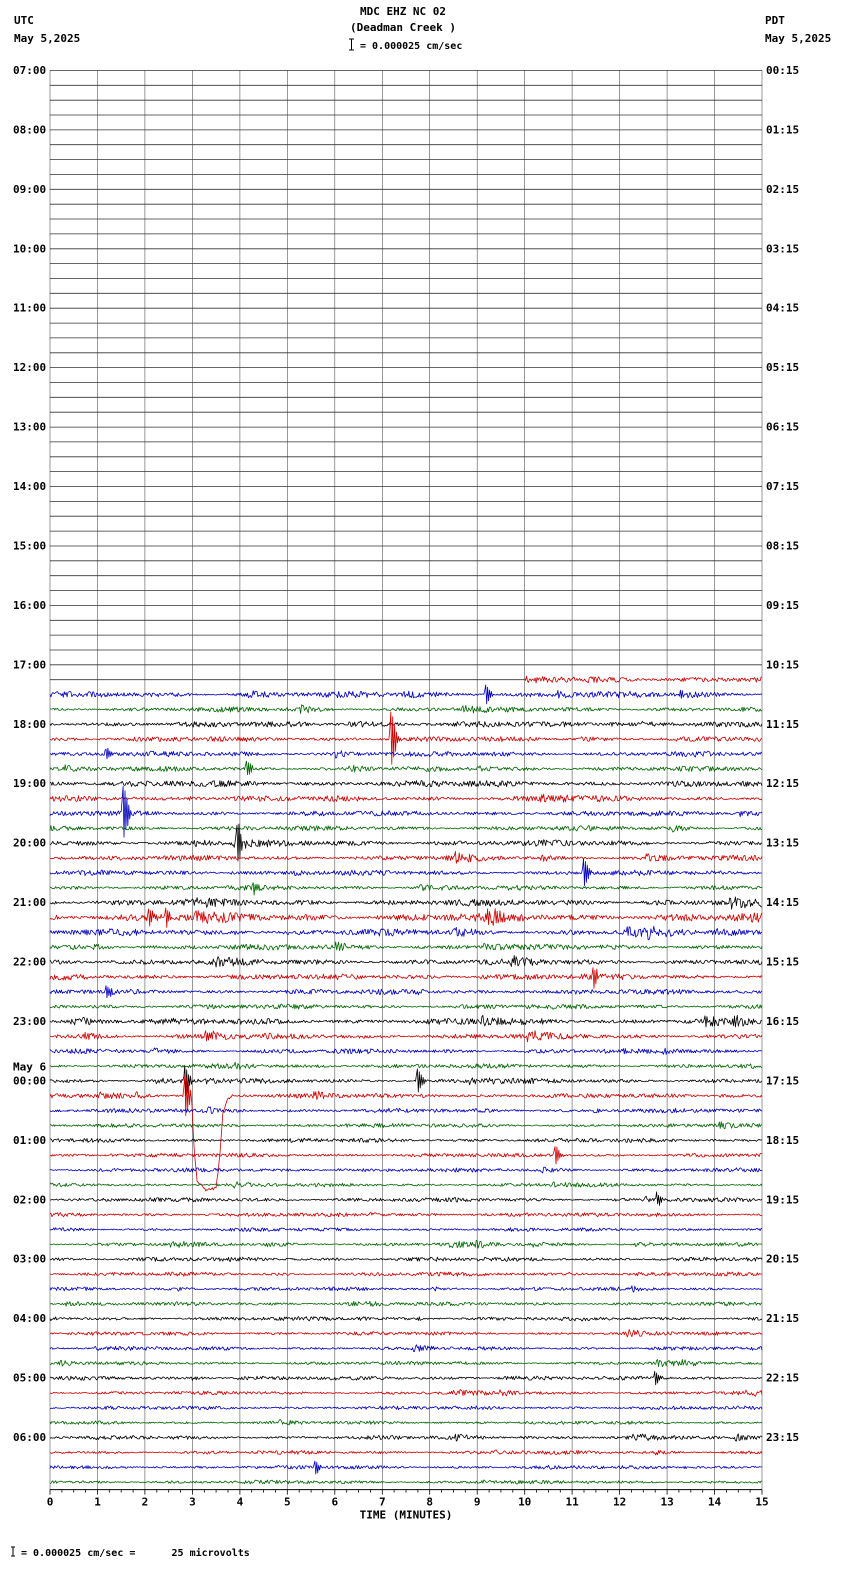  Describe the element at coordinates (29, 1437) in the screenshot. I see `utc-hour-label: 06:00` at that location.